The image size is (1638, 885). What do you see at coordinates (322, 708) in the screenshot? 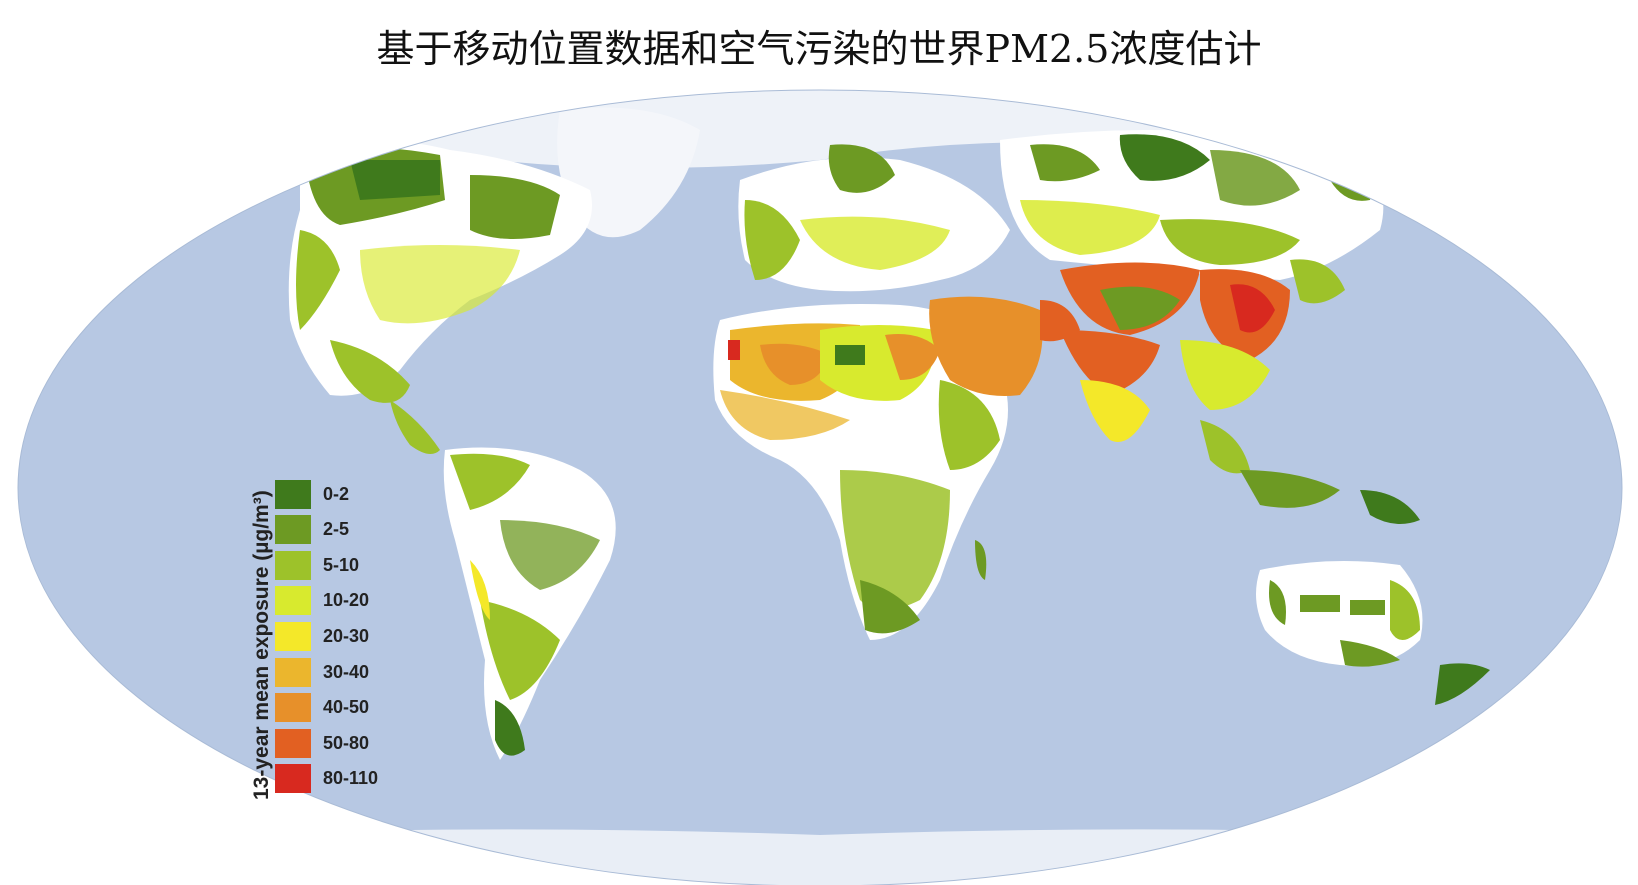
I see `legend-item: 40-50` at bounding box center [322, 708].